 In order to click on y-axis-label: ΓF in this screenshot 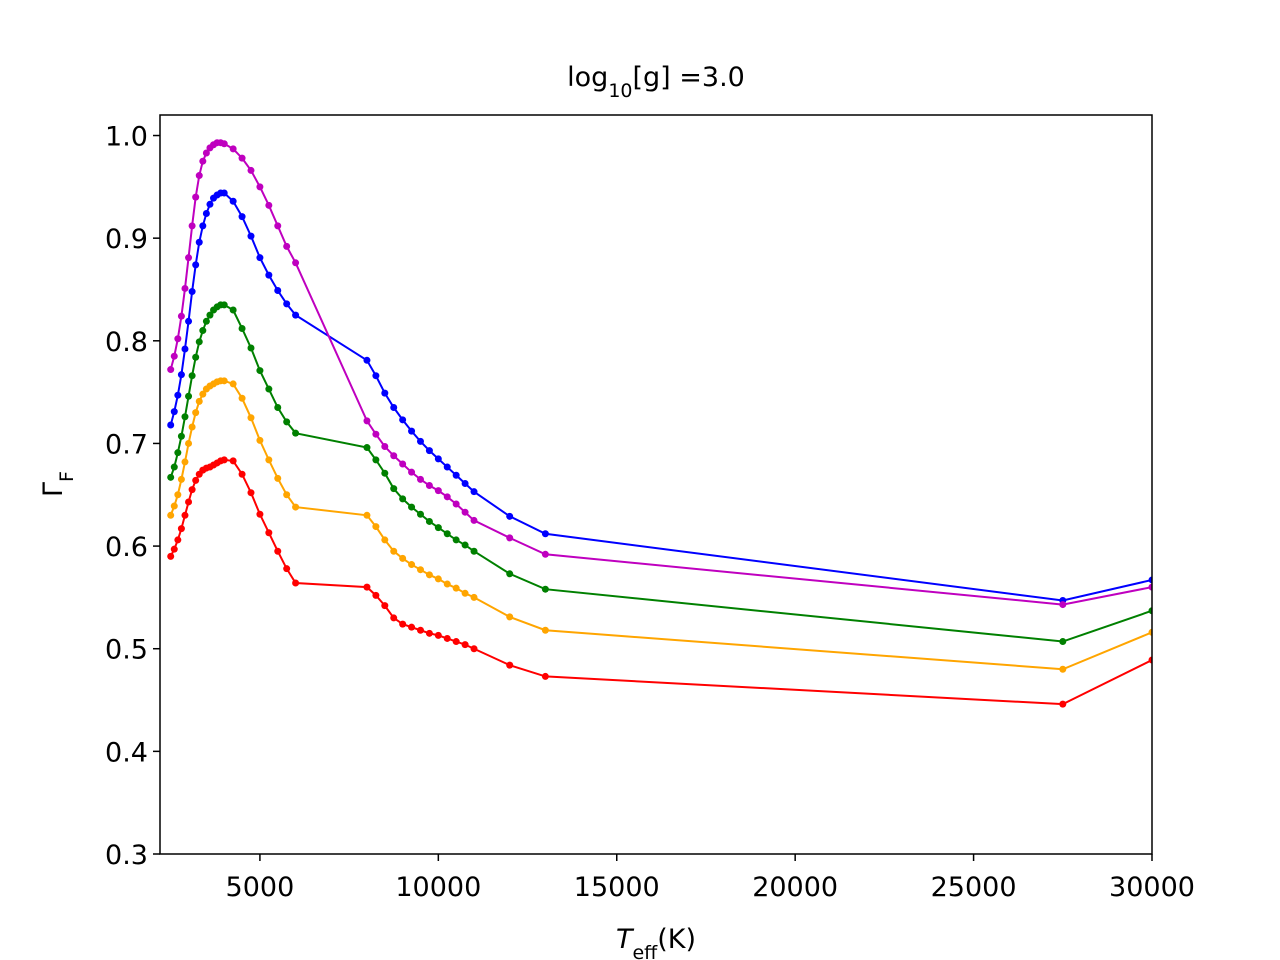, I will do `click(58, 484)`.